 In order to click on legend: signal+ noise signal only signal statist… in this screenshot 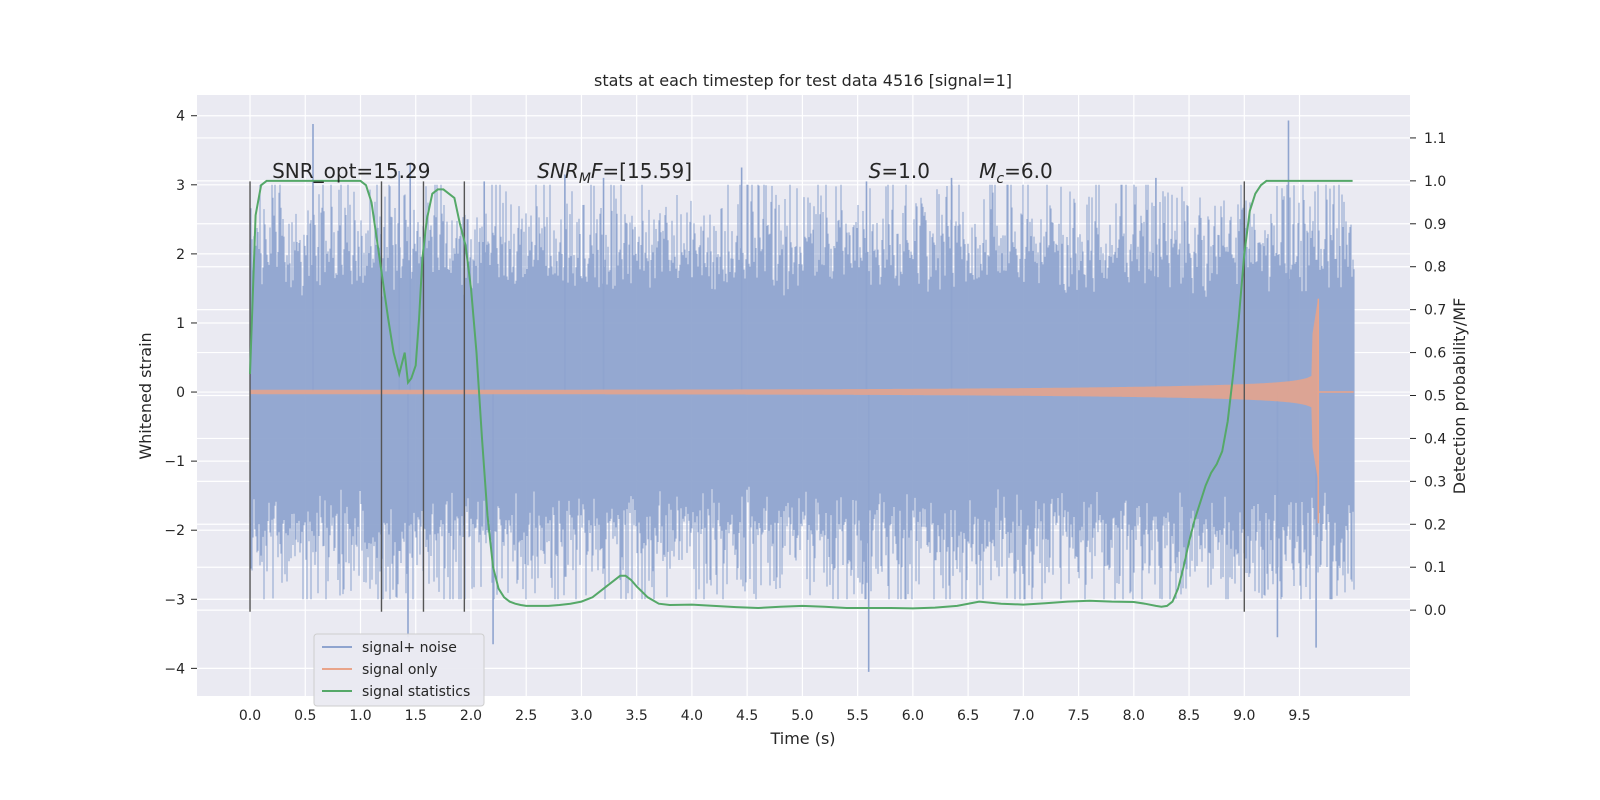, I will do `click(399, 670)`.